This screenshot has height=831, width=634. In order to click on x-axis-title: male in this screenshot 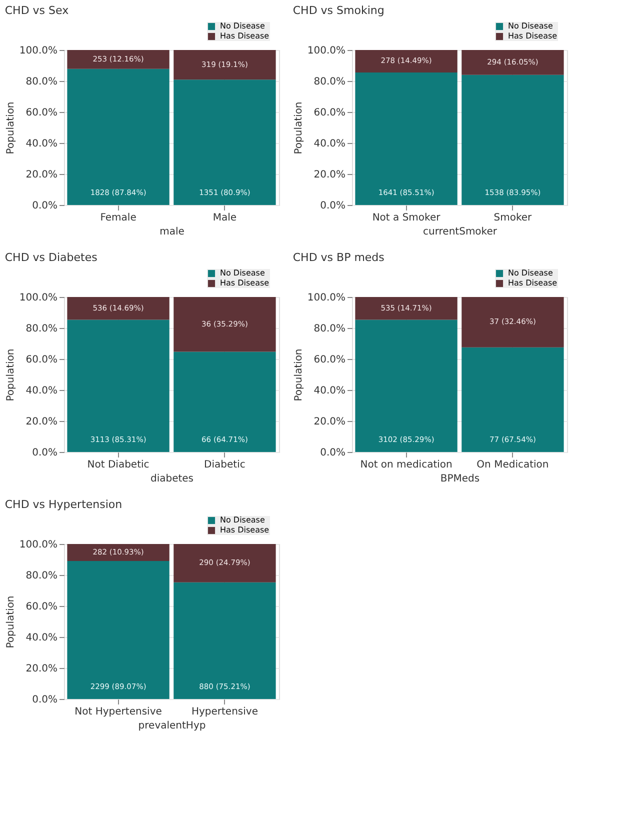, I will do `click(172, 232)`.